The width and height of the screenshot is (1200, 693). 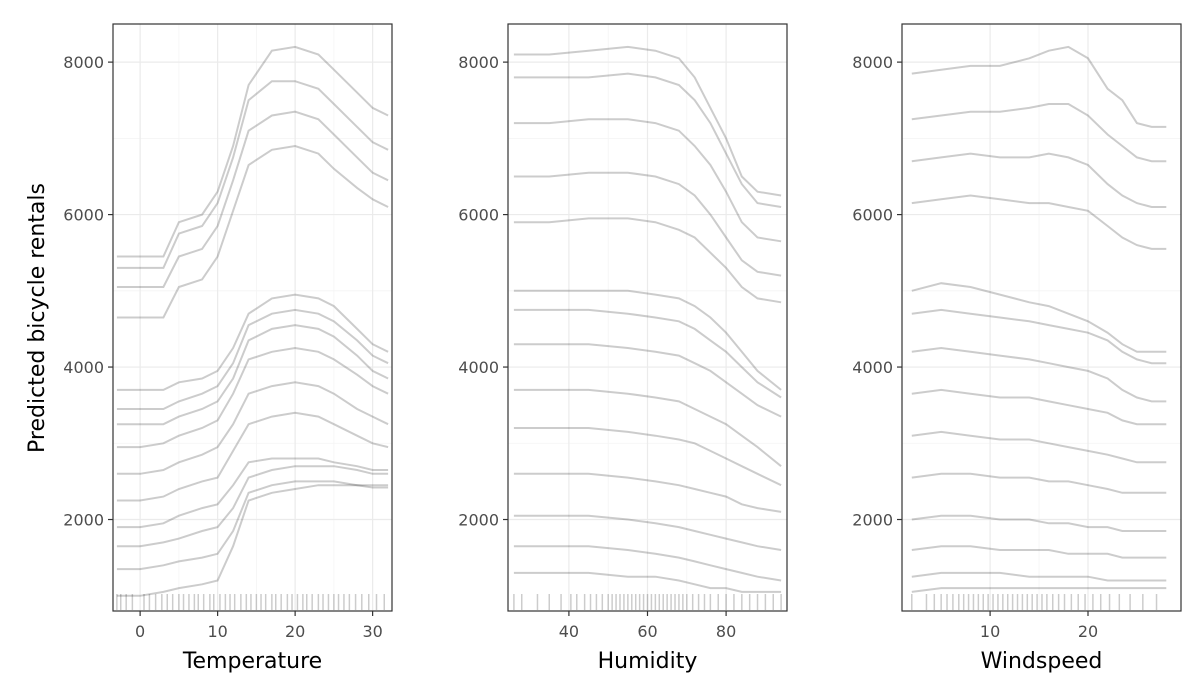 I want to click on x-axis-title: Temperature, so click(x=252, y=661).